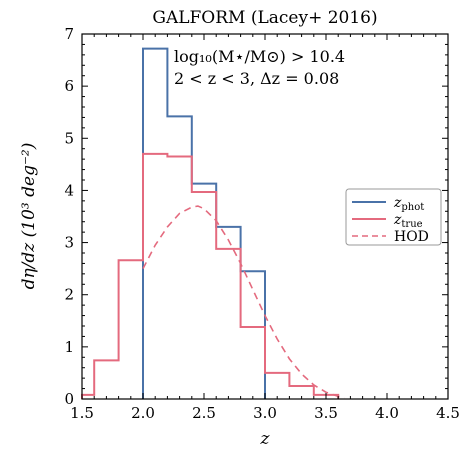 The width and height of the screenshot is (470, 470). I want to click on x-tick-label: 2.0, so click(143, 413).